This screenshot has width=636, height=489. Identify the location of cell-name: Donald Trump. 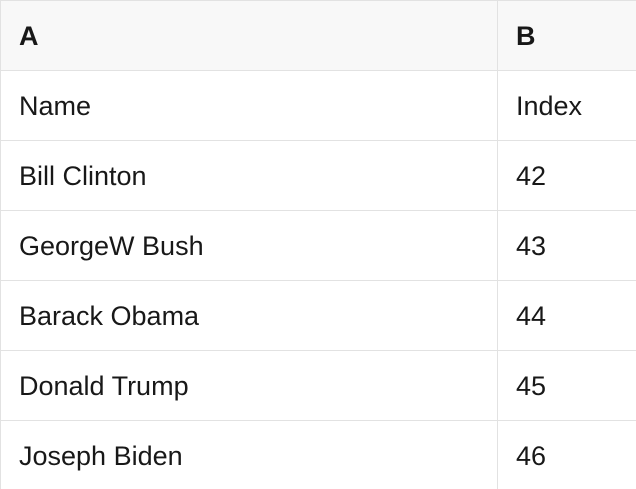
(249, 385).